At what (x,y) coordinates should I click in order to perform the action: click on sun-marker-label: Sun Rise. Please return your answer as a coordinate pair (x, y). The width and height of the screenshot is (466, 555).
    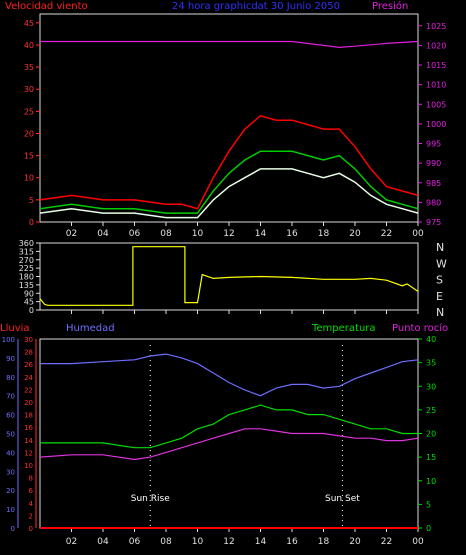
    Looking at the image, I should click on (150, 499).